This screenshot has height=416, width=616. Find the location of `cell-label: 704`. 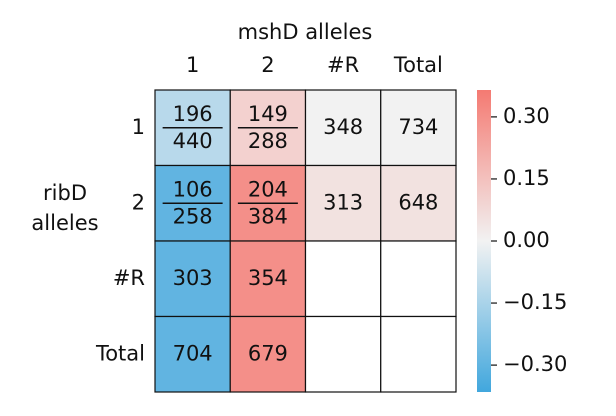

cell-label: 704 is located at coordinates (193, 353).